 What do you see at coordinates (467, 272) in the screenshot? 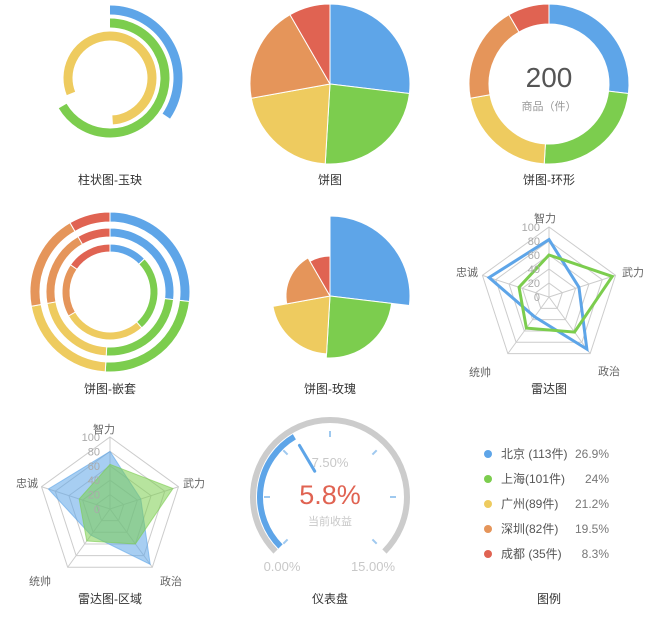
I see `radar-axis-label-4: 忠诚` at bounding box center [467, 272].